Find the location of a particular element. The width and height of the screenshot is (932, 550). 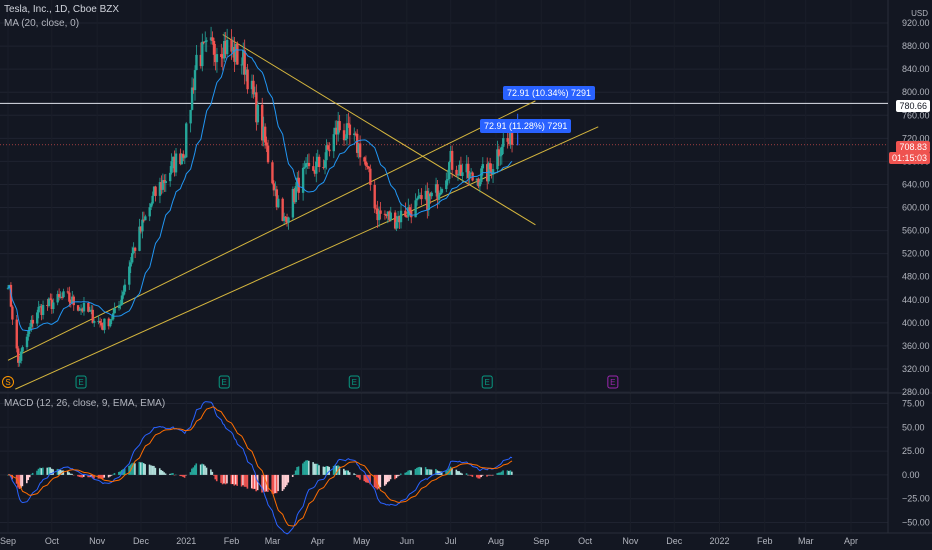

signal-line is located at coordinates (260, 466).